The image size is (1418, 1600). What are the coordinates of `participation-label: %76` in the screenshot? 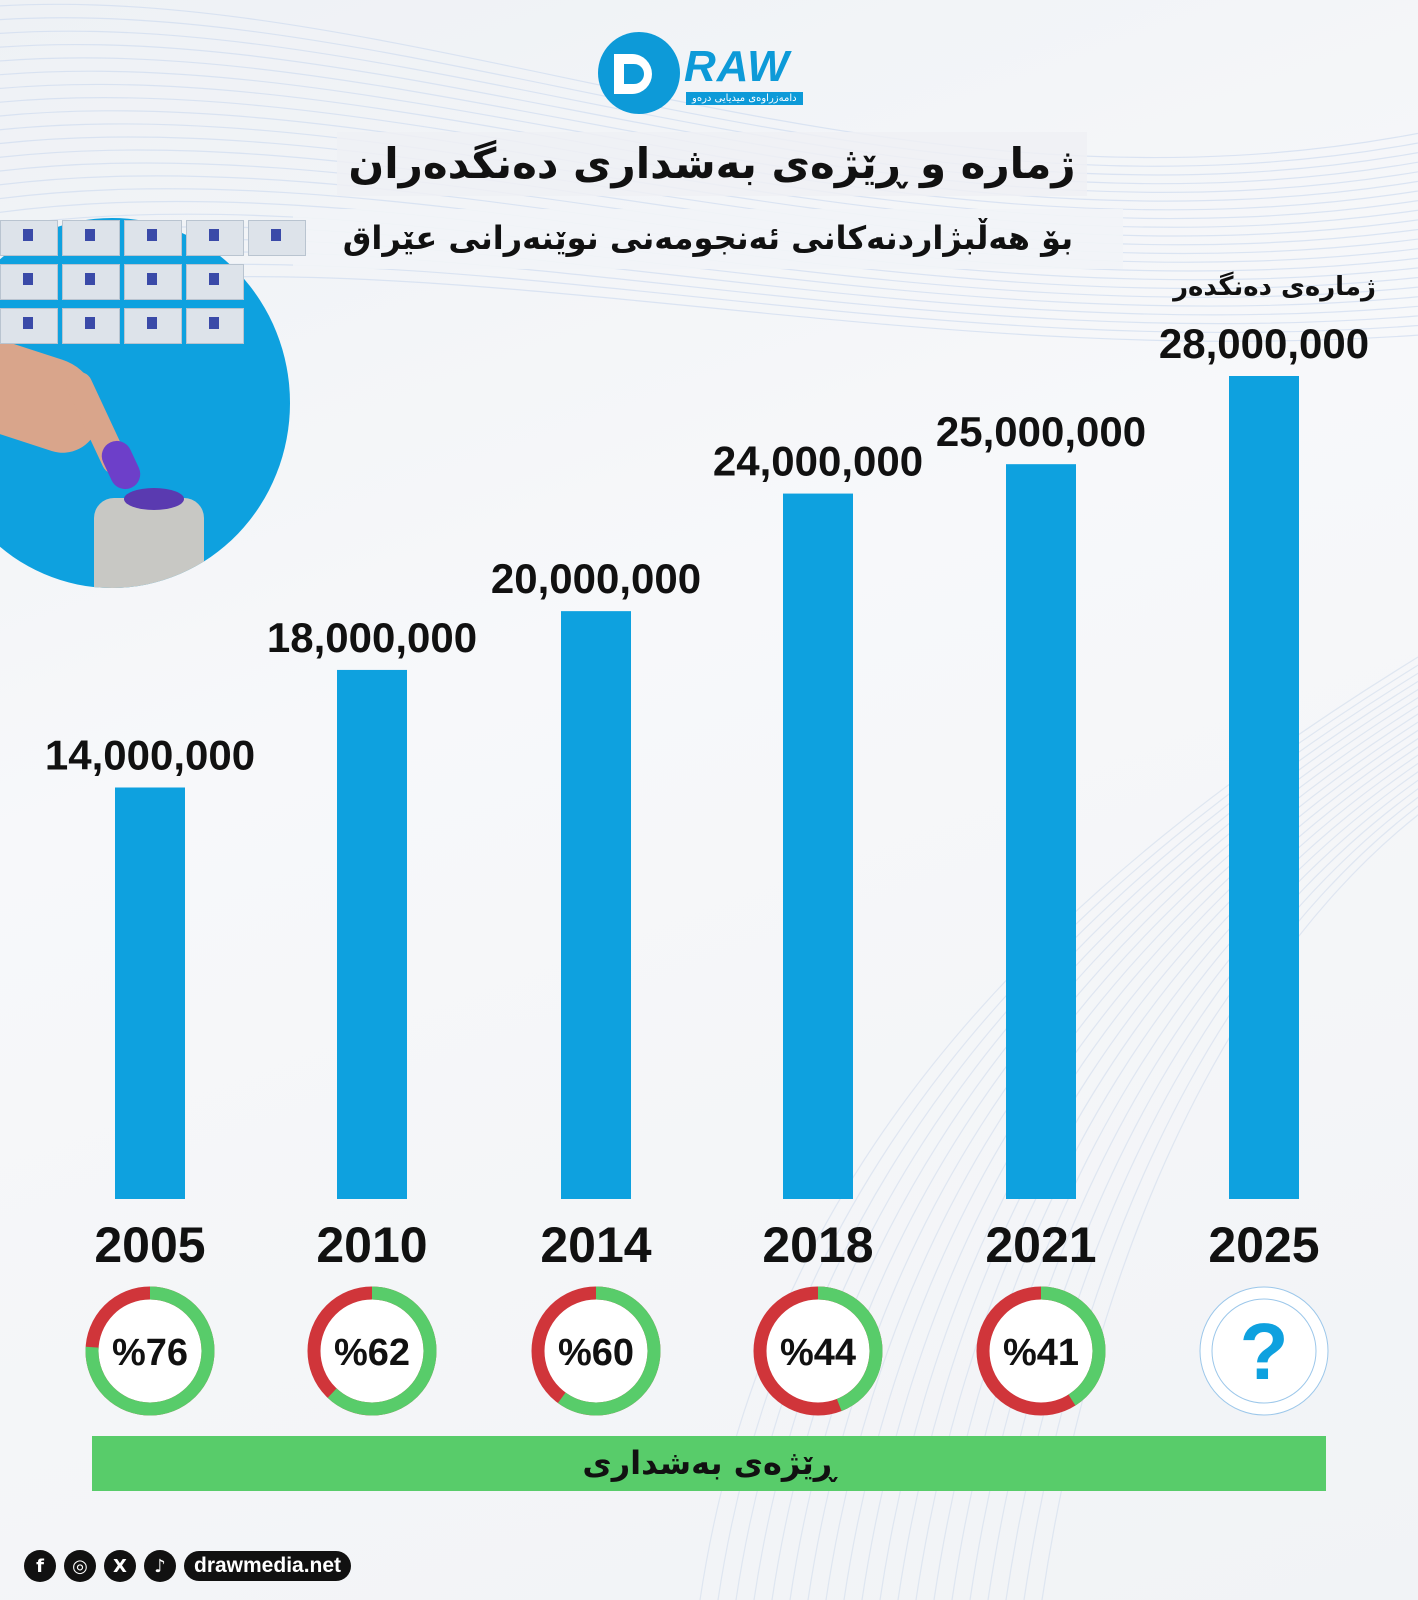 It's located at (150, 1353).